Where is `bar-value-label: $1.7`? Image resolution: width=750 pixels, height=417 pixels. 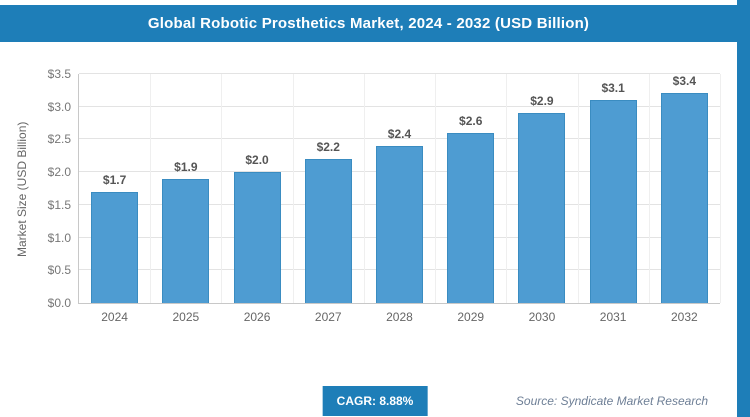
bar-value-label: $1.7 is located at coordinates (114, 179).